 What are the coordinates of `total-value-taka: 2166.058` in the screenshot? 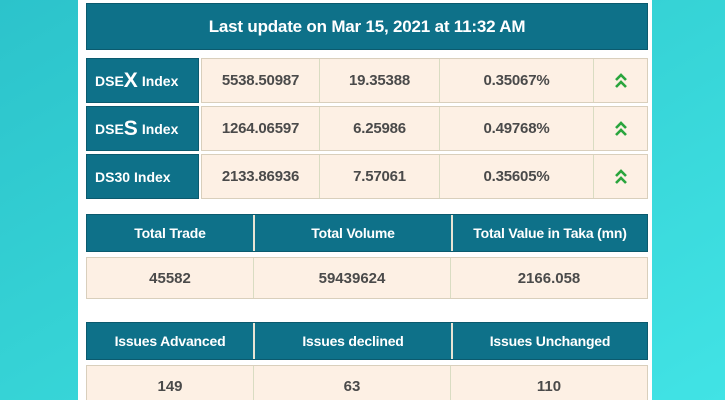 It's located at (548, 278).